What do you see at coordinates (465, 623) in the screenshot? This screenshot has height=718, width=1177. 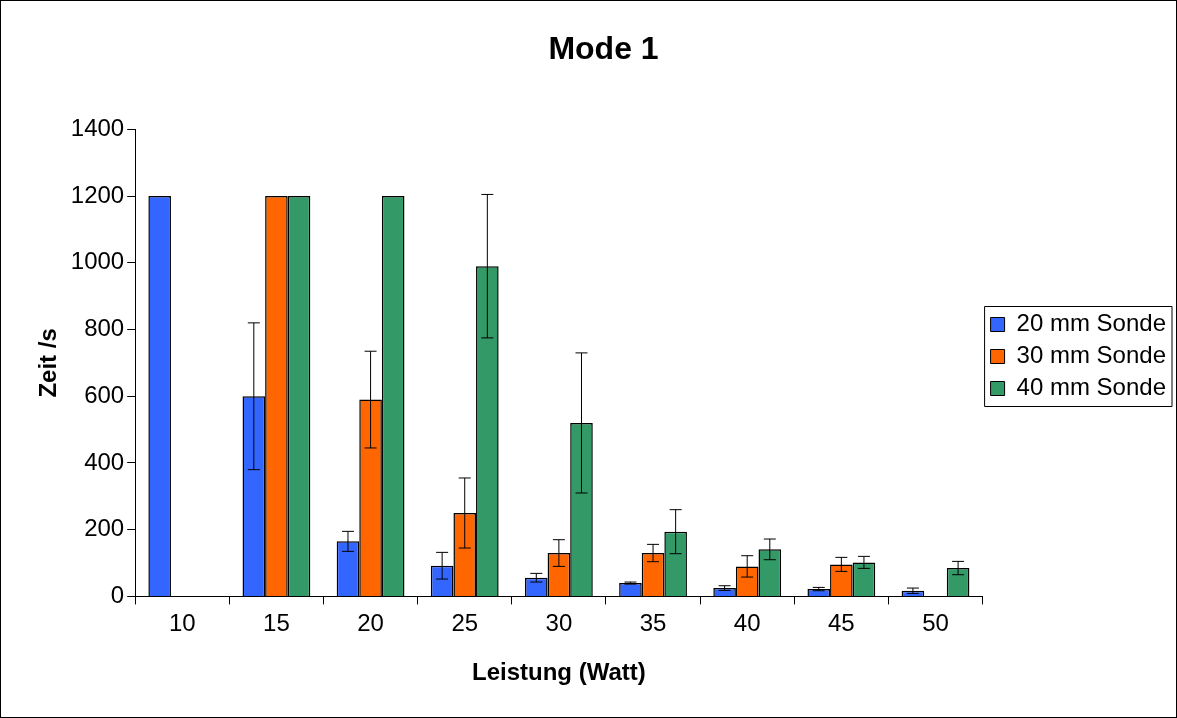 I see `x-tick-label: 25` at bounding box center [465, 623].